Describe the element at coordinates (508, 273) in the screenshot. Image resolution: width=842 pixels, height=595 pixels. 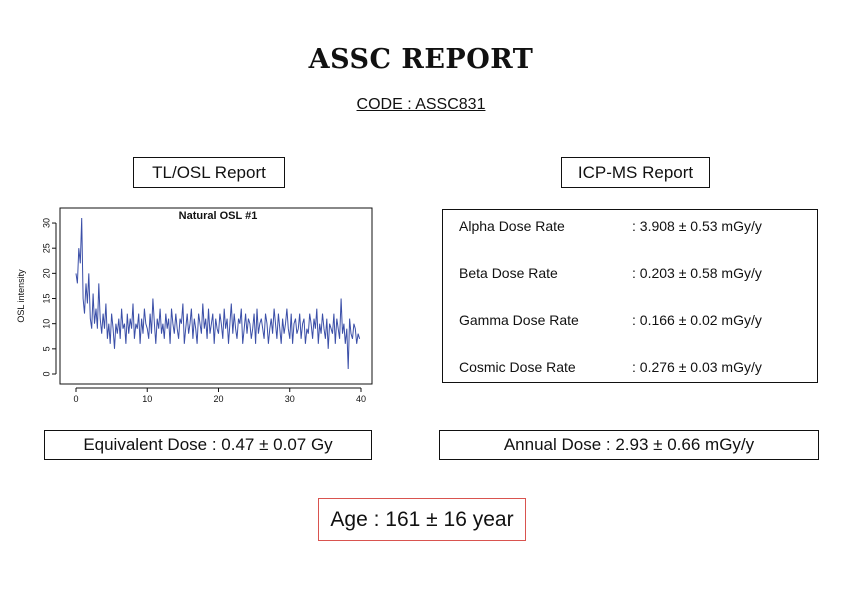
I see `beta-dose-label: Beta Dose Rate` at that location.